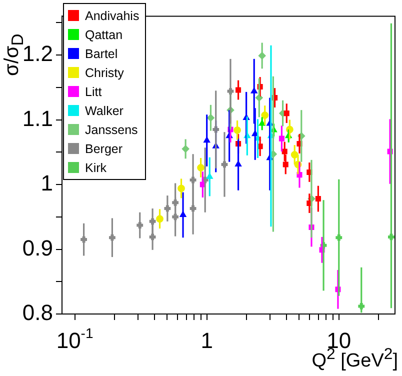 The width and height of the screenshot is (402, 376). What do you see at coordinates (46, 183) in the screenshot?
I see `y-tick-label: 1` at bounding box center [46, 183].